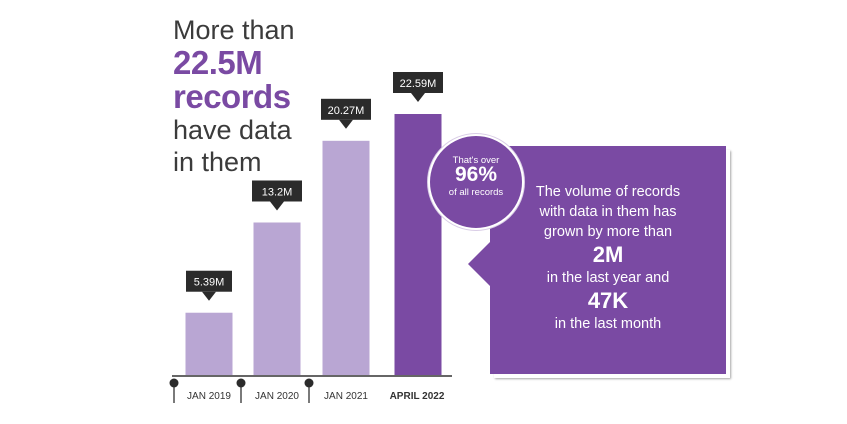  I want to click on category-label-2: JAN 2020, so click(277, 396).